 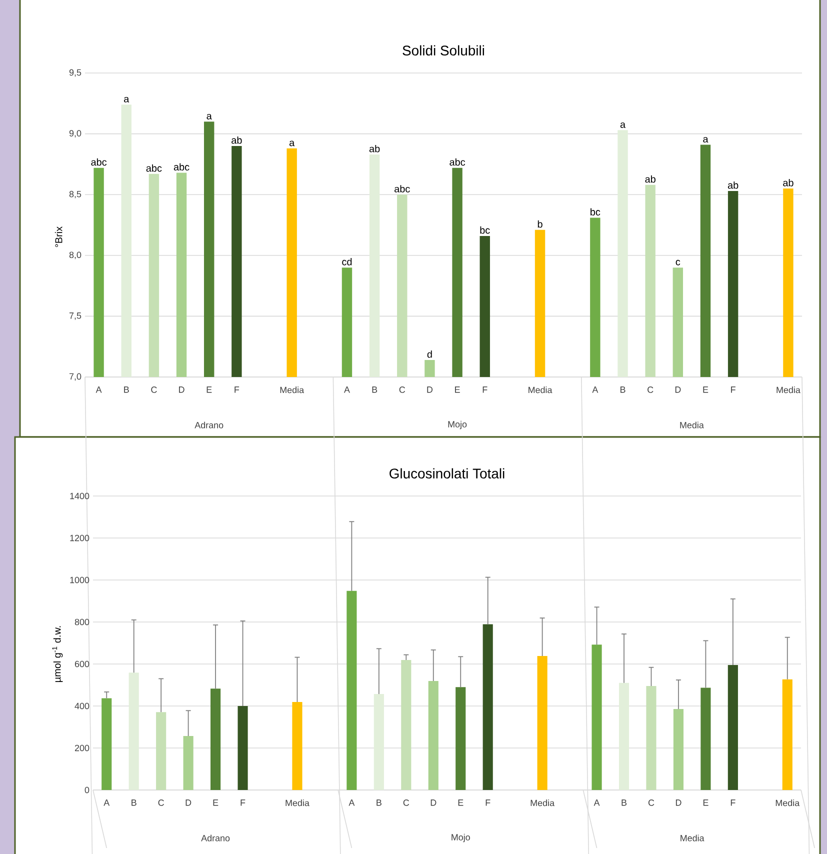 What do you see at coordinates (75, 316) in the screenshot?
I see `y-tick-label: 7,5` at bounding box center [75, 316].